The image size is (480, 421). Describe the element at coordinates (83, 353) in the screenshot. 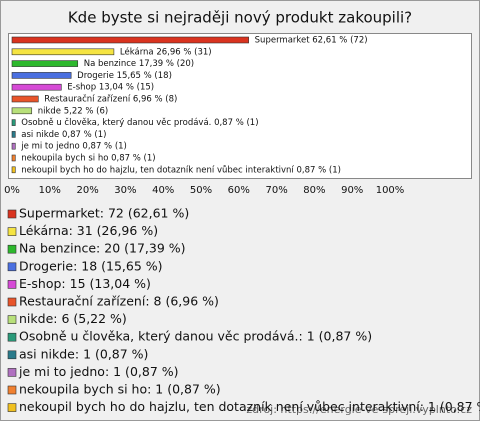

I see `legend-label: asi nikde: 1 (0,87 %)` at that location.